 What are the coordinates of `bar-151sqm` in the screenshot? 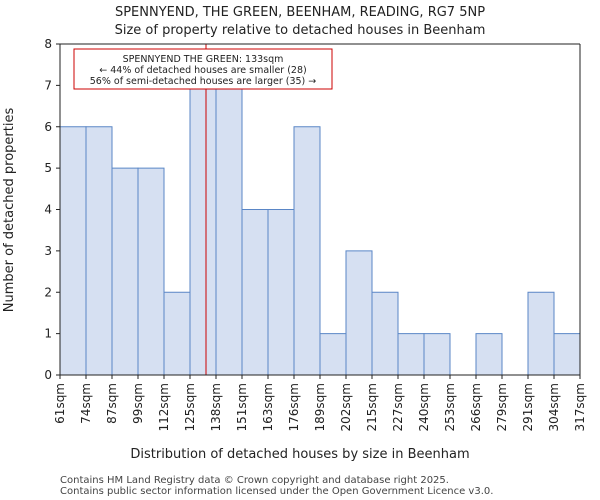 It's located at (255, 292).